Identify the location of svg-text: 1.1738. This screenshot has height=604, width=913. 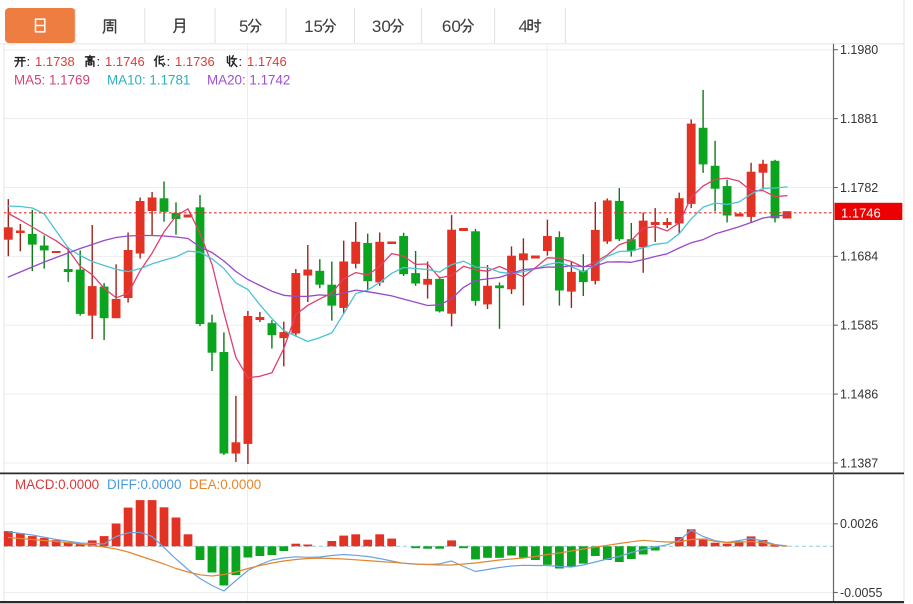
(55, 61).